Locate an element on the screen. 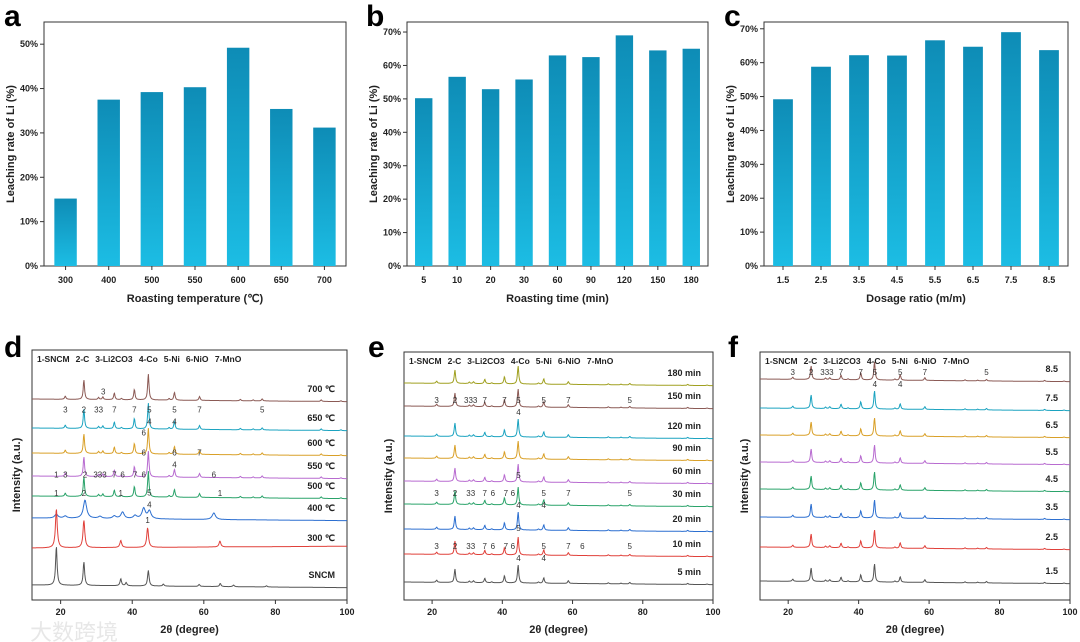 The height and width of the screenshot is (642, 1080). y-tick-label: 60% is located at coordinates (392, 65).